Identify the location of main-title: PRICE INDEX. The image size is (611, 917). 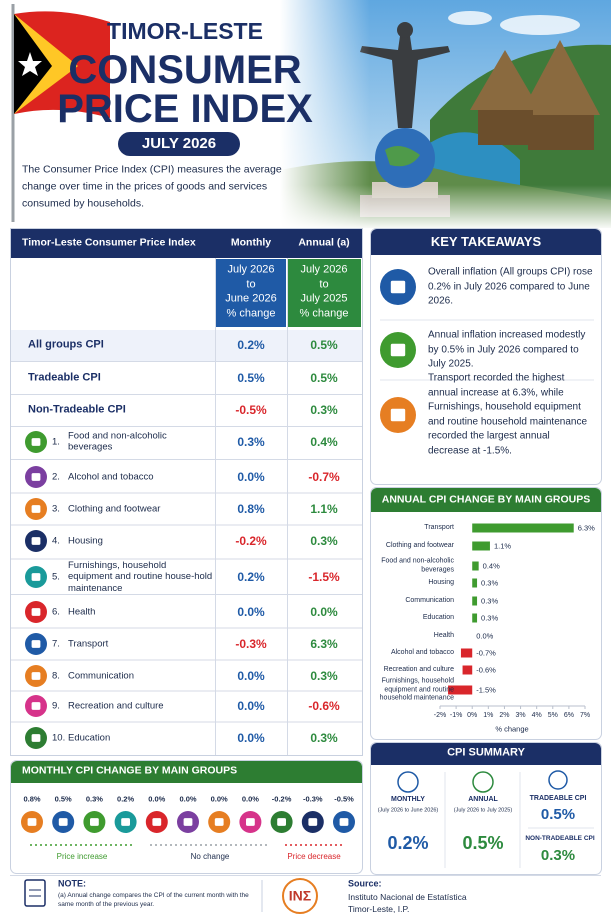
(185, 109).